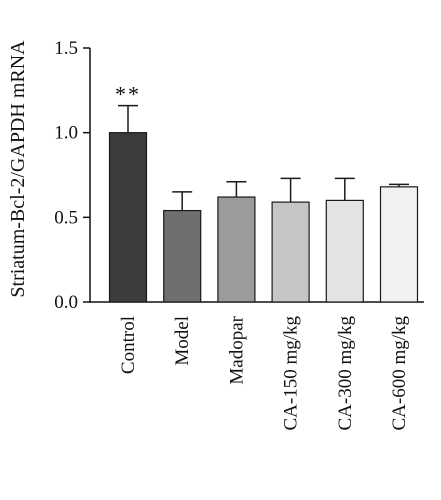  What do you see at coordinates (66, 133) in the screenshot?
I see `y-tick-label: 1.0` at bounding box center [66, 133].